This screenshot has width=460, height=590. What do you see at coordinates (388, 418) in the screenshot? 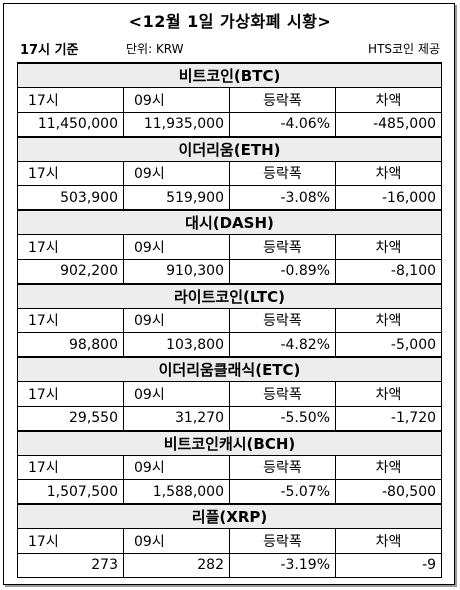
I see `price-difference: -1,720` at bounding box center [388, 418].